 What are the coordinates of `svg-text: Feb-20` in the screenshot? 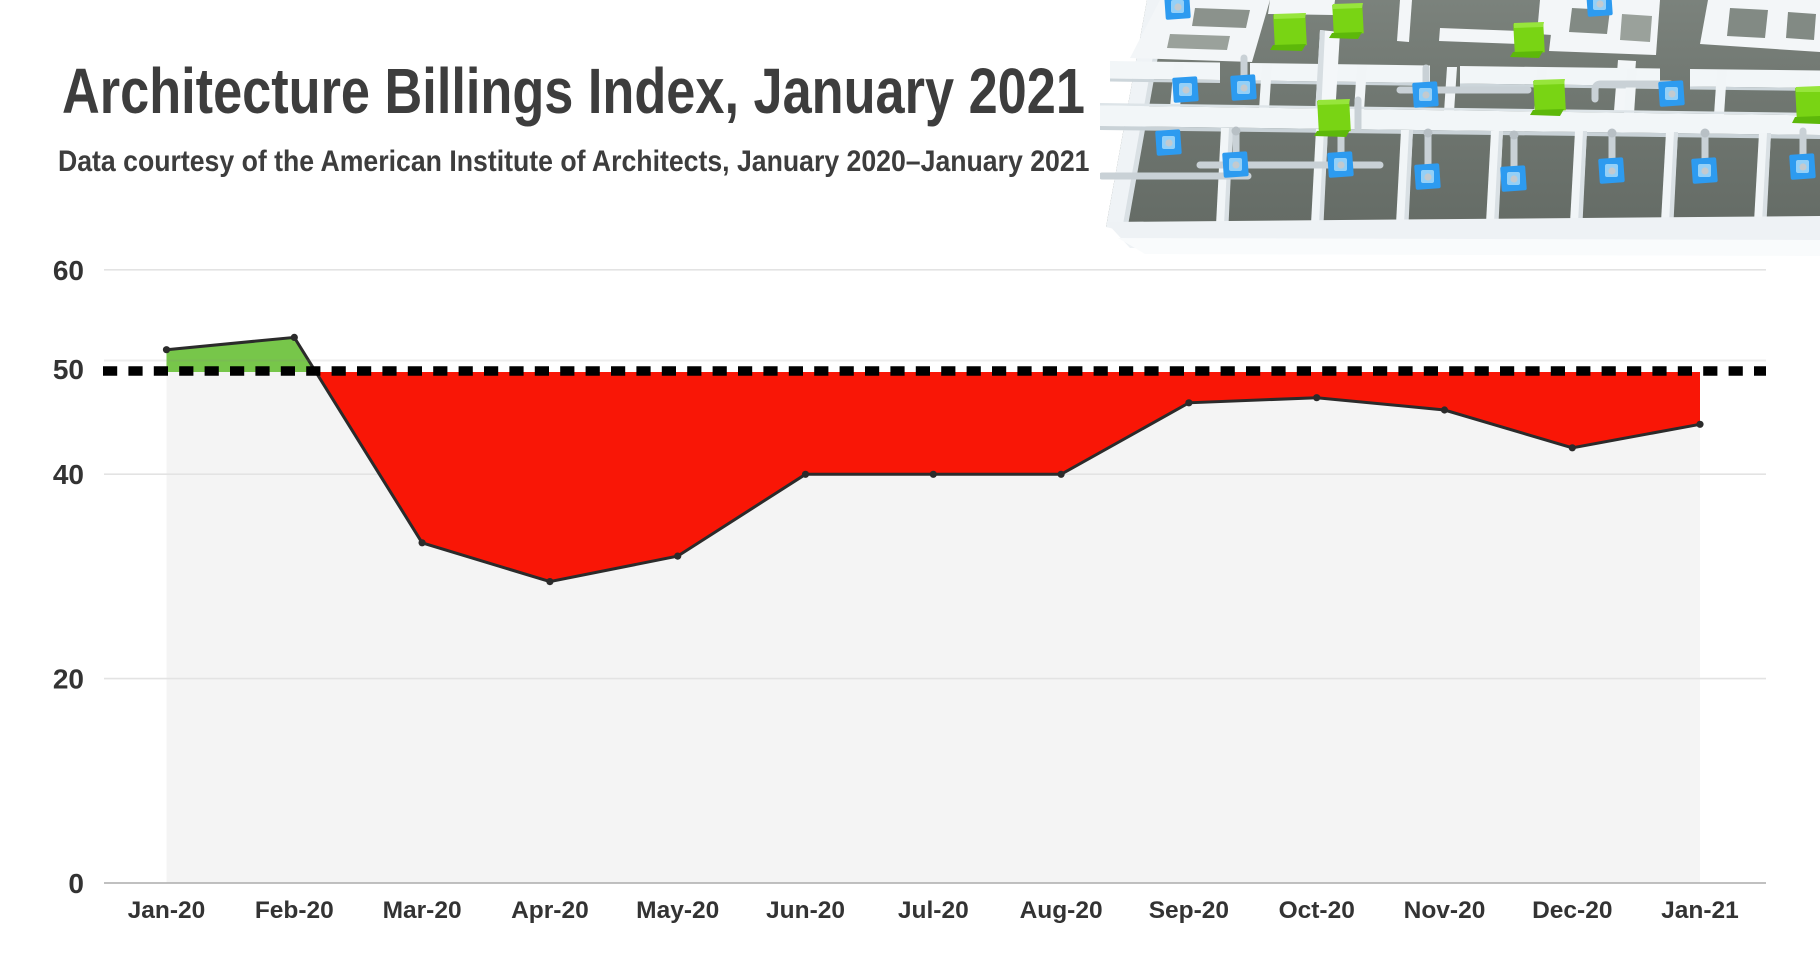 It's located at (294, 910).